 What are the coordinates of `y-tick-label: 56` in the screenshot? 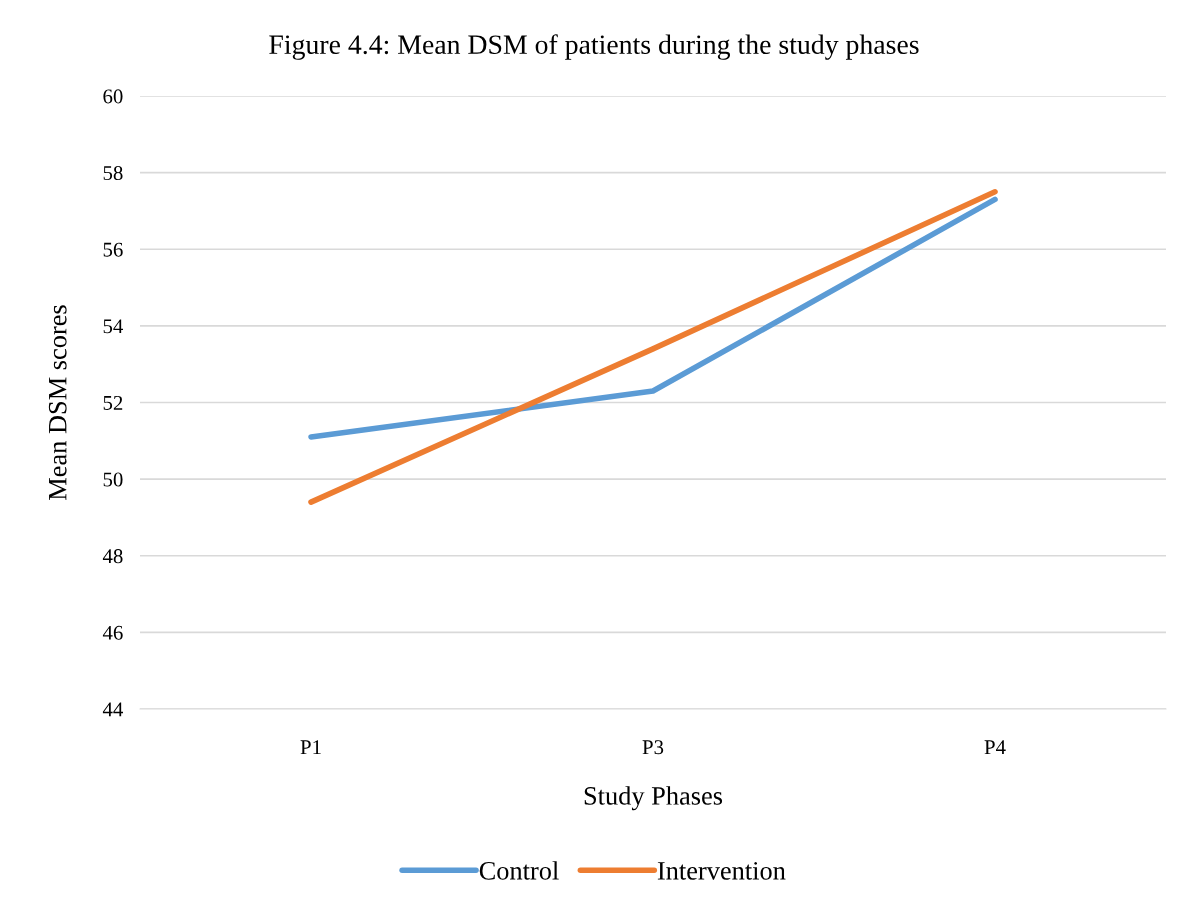 It's located at (113, 249).